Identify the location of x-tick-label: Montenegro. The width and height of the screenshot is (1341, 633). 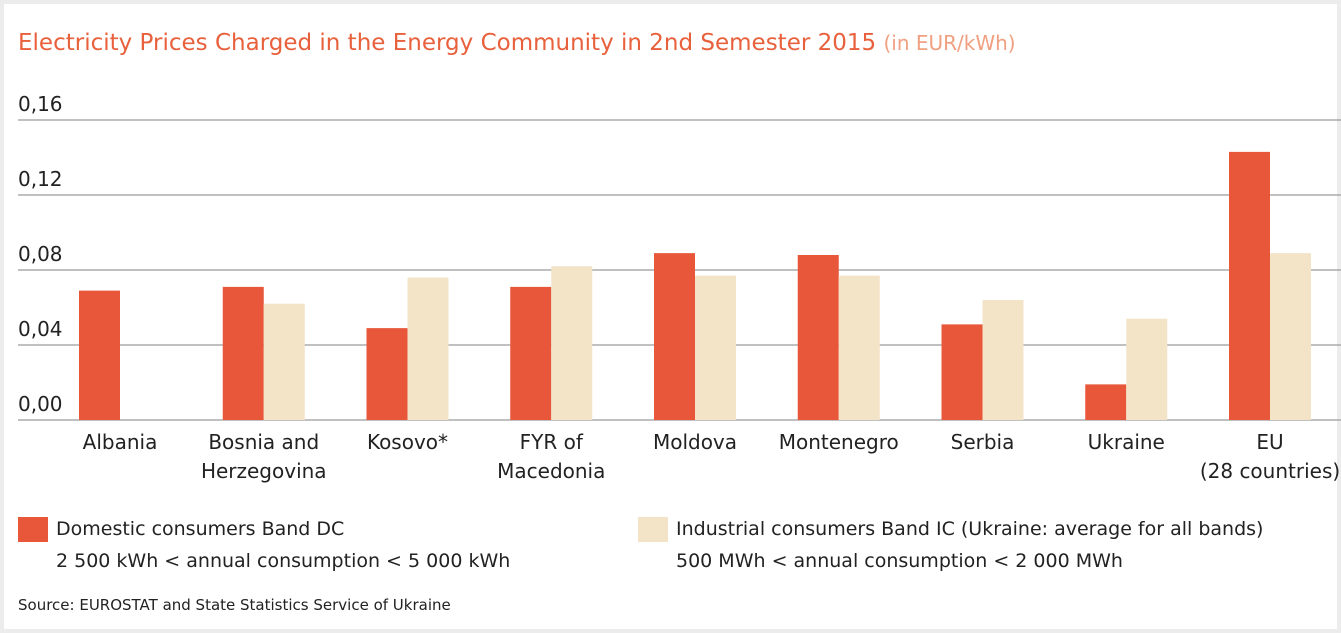
(838, 442).